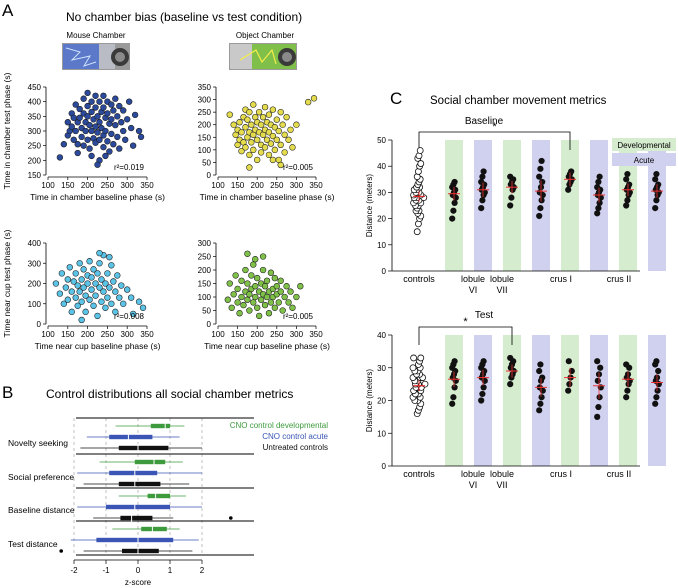 The height and width of the screenshot is (588, 678). What do you see at coordinates (258, 334) in the screenshot?
I see `x-tick-label: 200` at bounding box center [258, 334].